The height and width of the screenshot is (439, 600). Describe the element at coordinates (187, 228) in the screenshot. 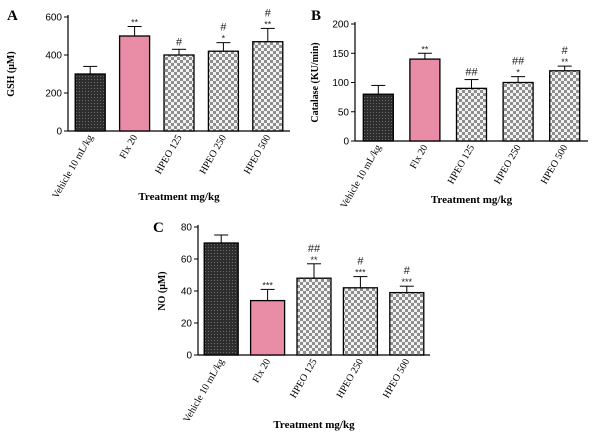

I see `y-tick-label: 80` at that location.